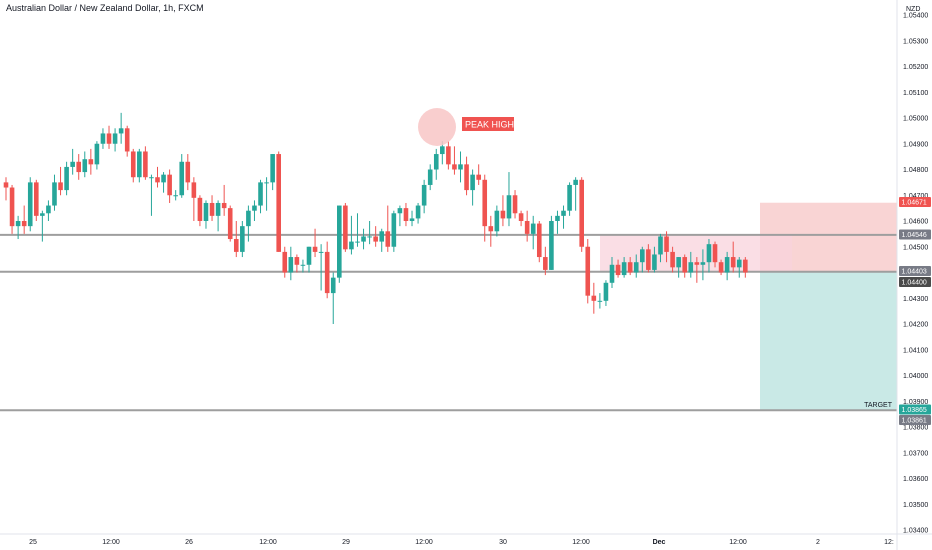 The image size is (932, 550). Describe the element at coordinates (913, 9) in the screenshot. I see `currency-label: NZD` at that location.